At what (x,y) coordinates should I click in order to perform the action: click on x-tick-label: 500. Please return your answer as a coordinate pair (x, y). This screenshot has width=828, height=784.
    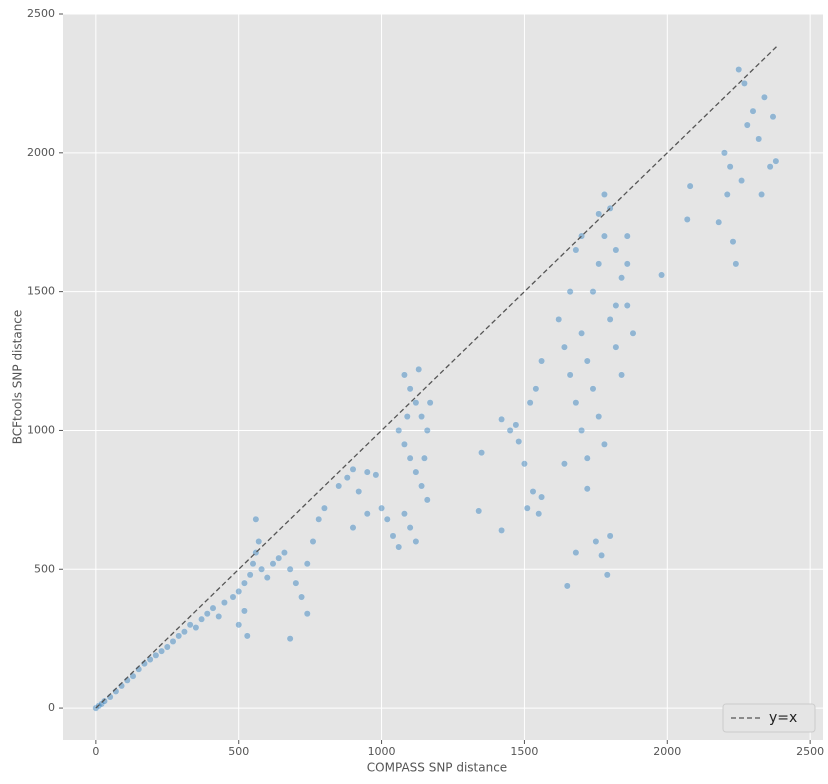
    Looking at the image, I should click on (238, 751).